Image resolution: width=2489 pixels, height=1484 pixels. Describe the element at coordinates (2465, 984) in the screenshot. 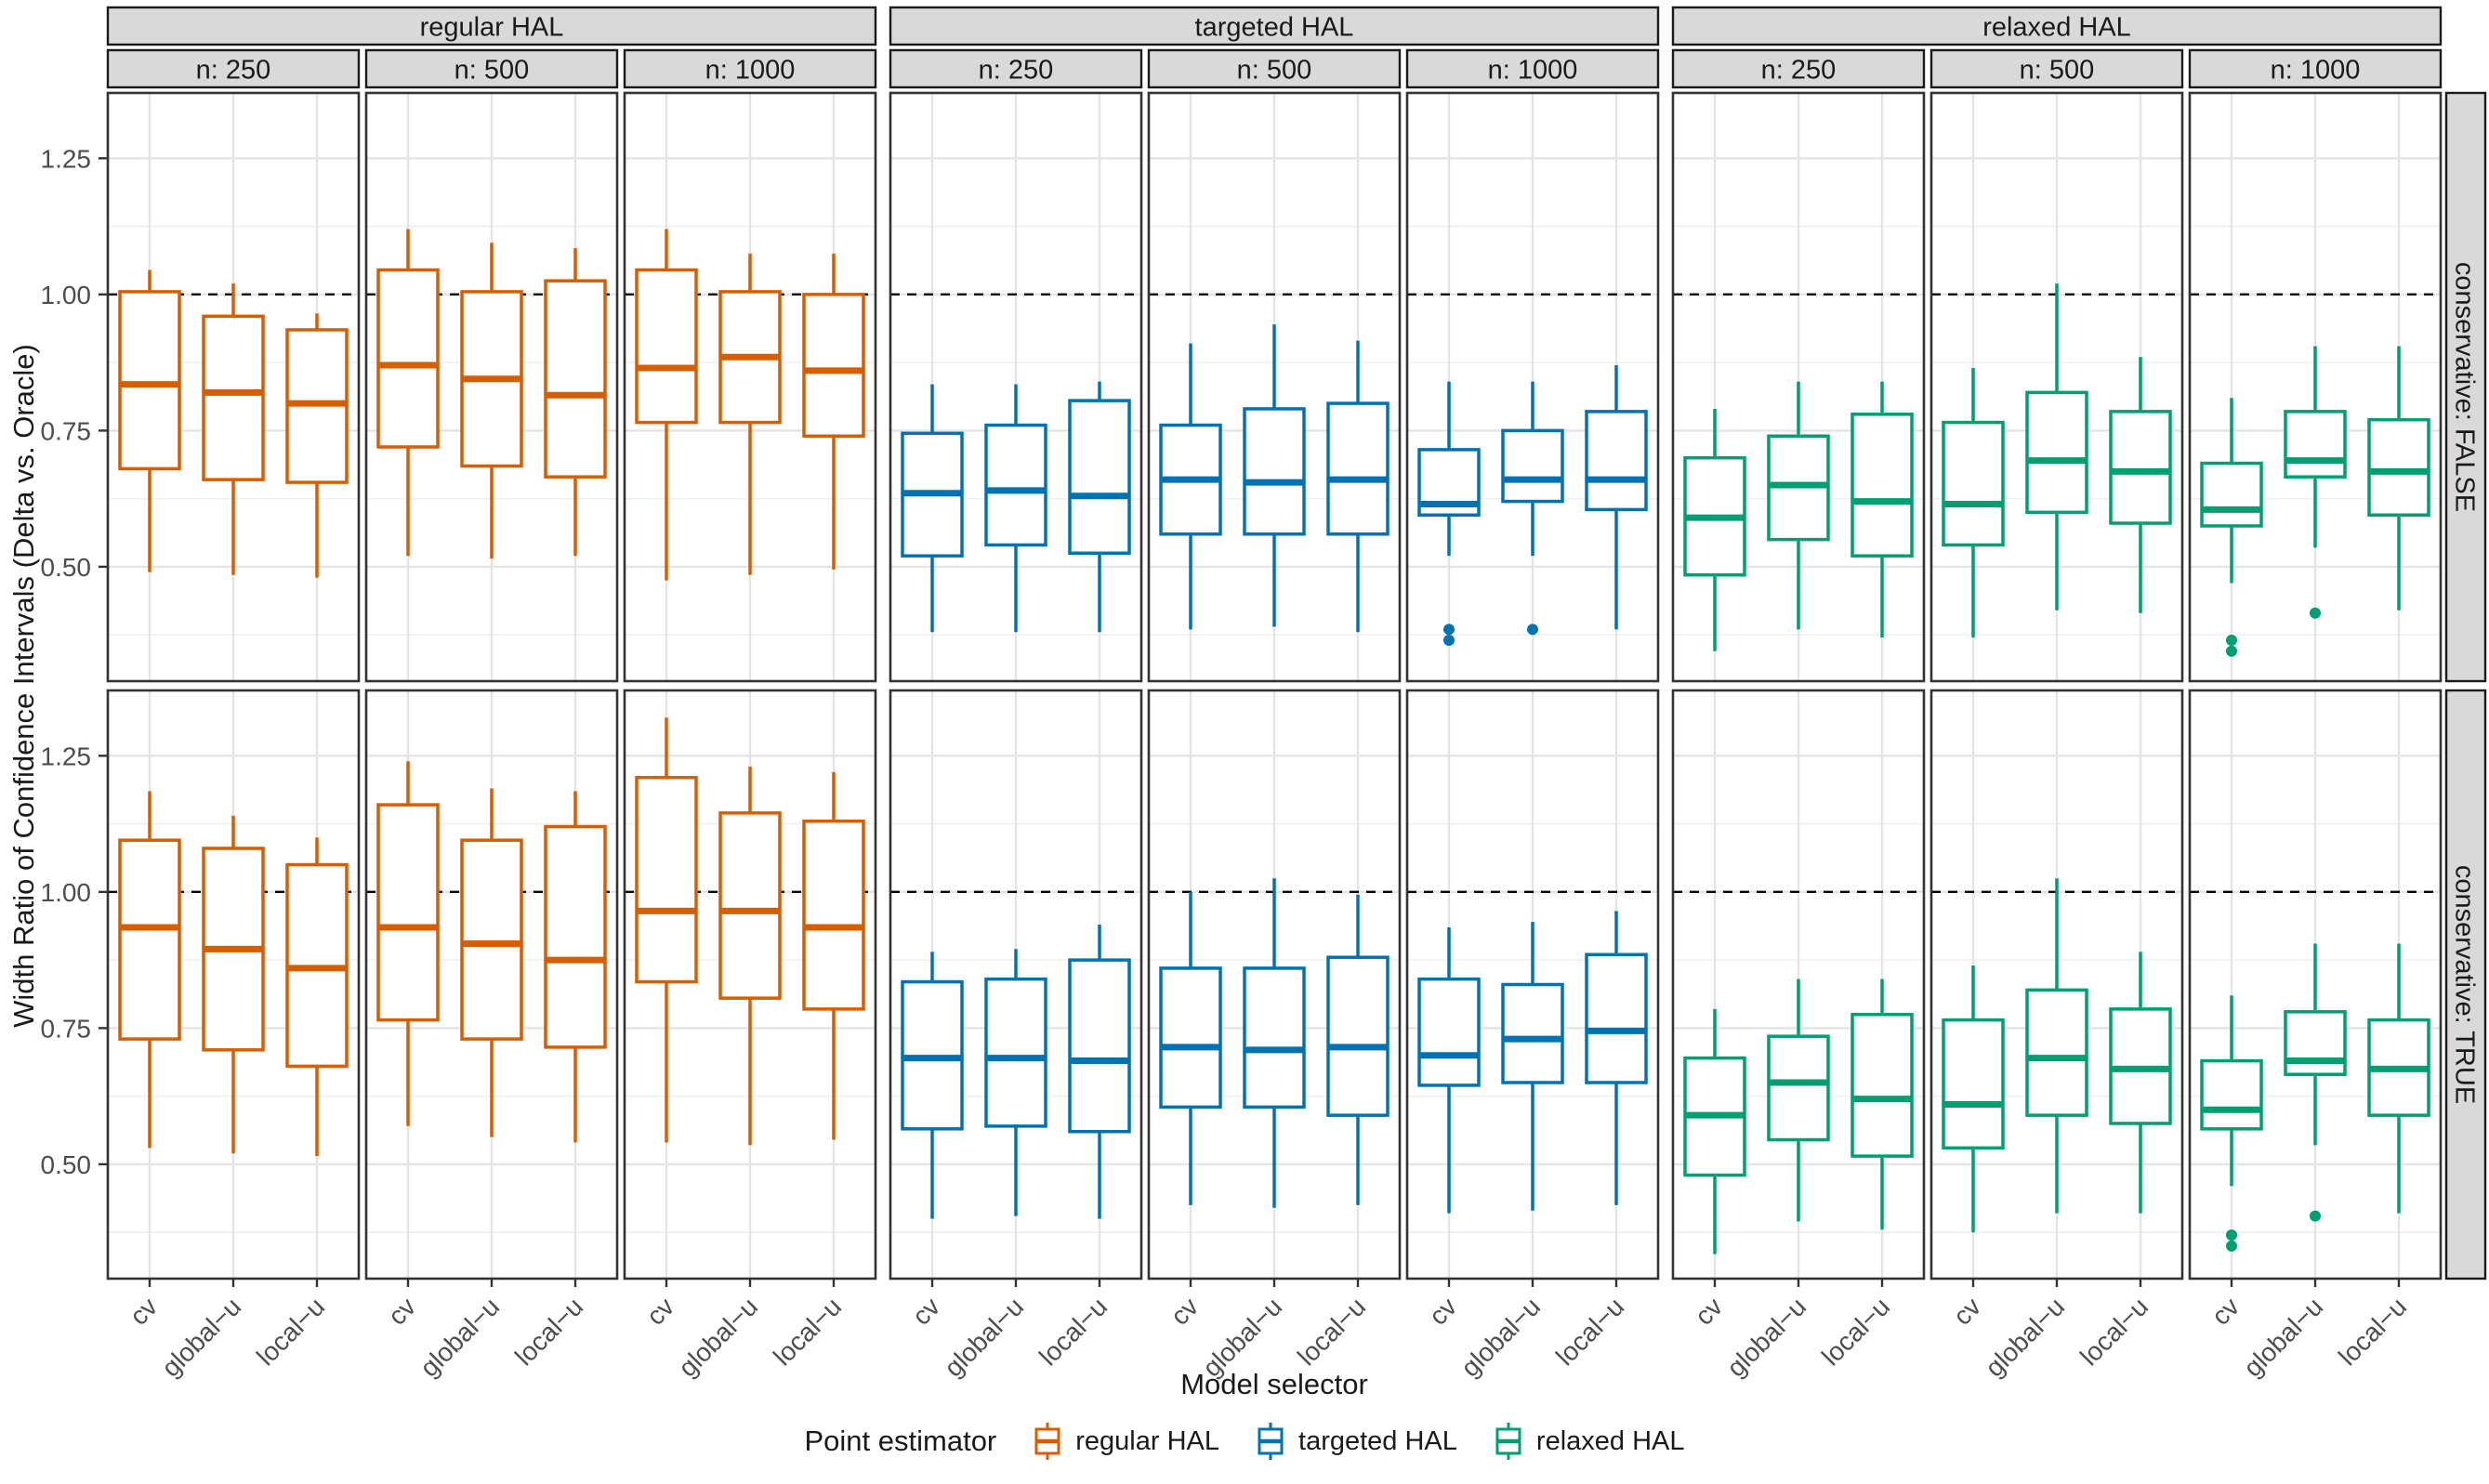

I see `row-facet-strip` at that location.